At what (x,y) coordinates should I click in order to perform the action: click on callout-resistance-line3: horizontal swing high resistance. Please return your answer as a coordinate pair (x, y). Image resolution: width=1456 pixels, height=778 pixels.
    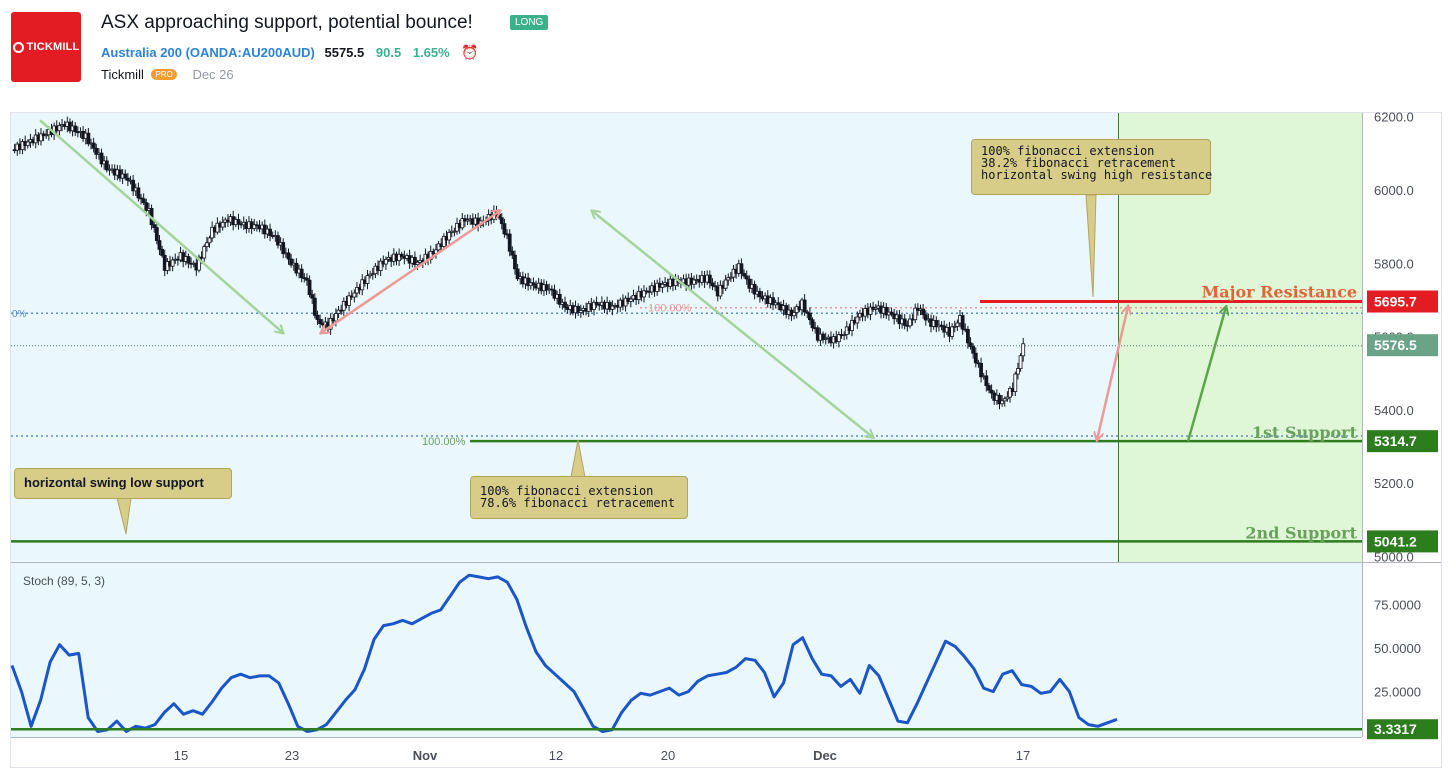
    Looking at the image, I should click on (1097, 175).